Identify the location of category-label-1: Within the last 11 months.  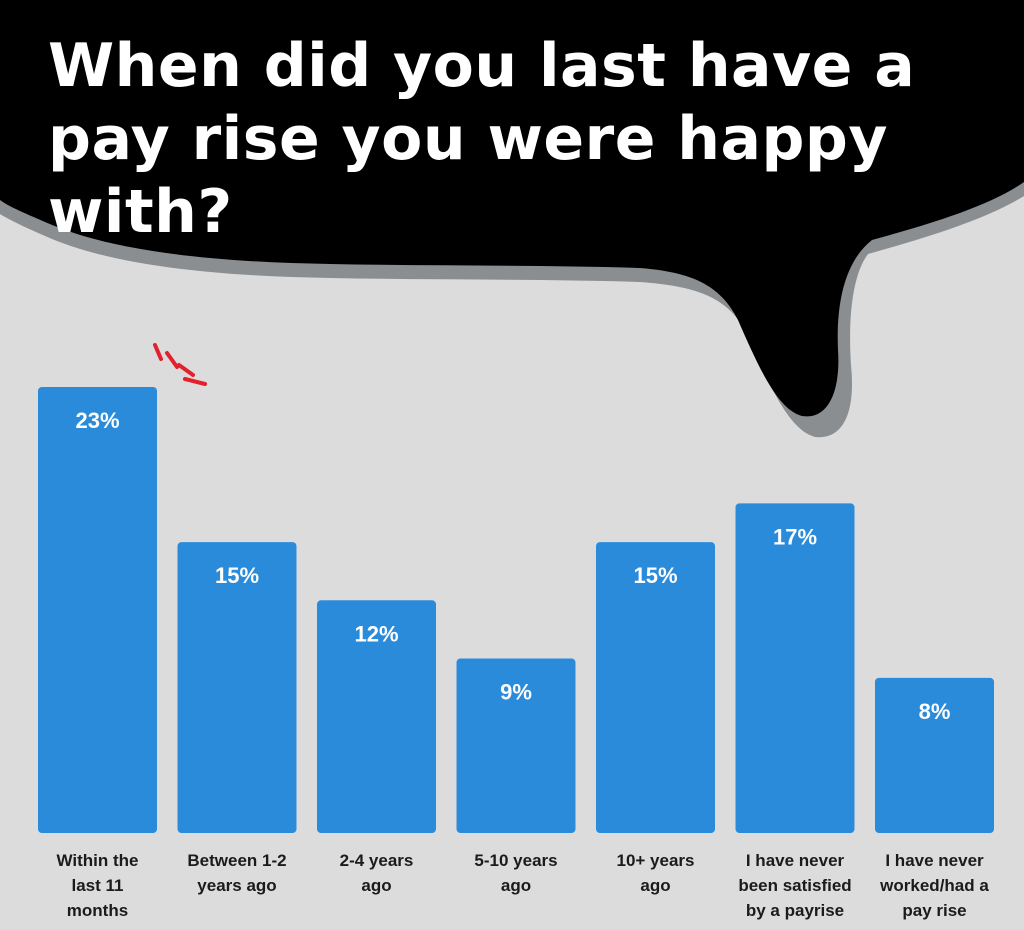
(97, 885).